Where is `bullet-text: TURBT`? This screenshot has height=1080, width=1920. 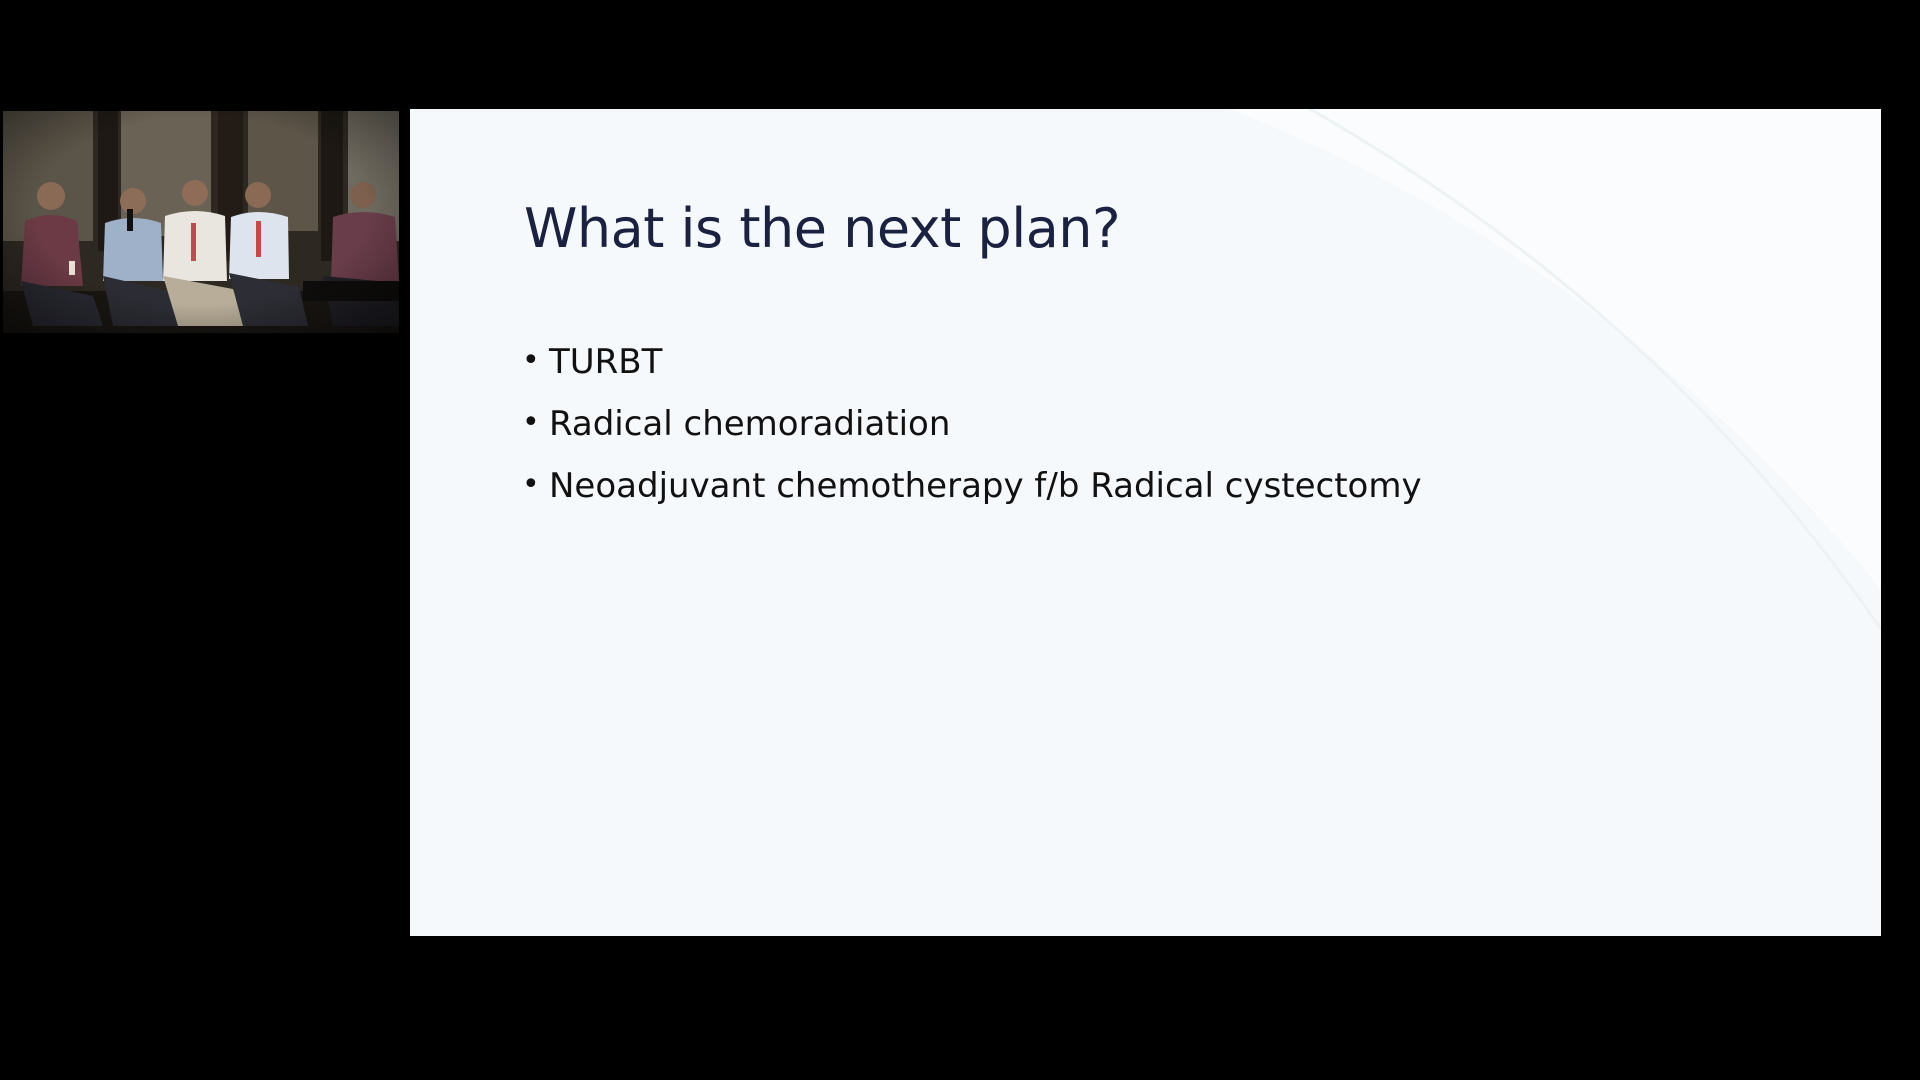 bullet-text: TURBT is located at coordinates (606, 362).